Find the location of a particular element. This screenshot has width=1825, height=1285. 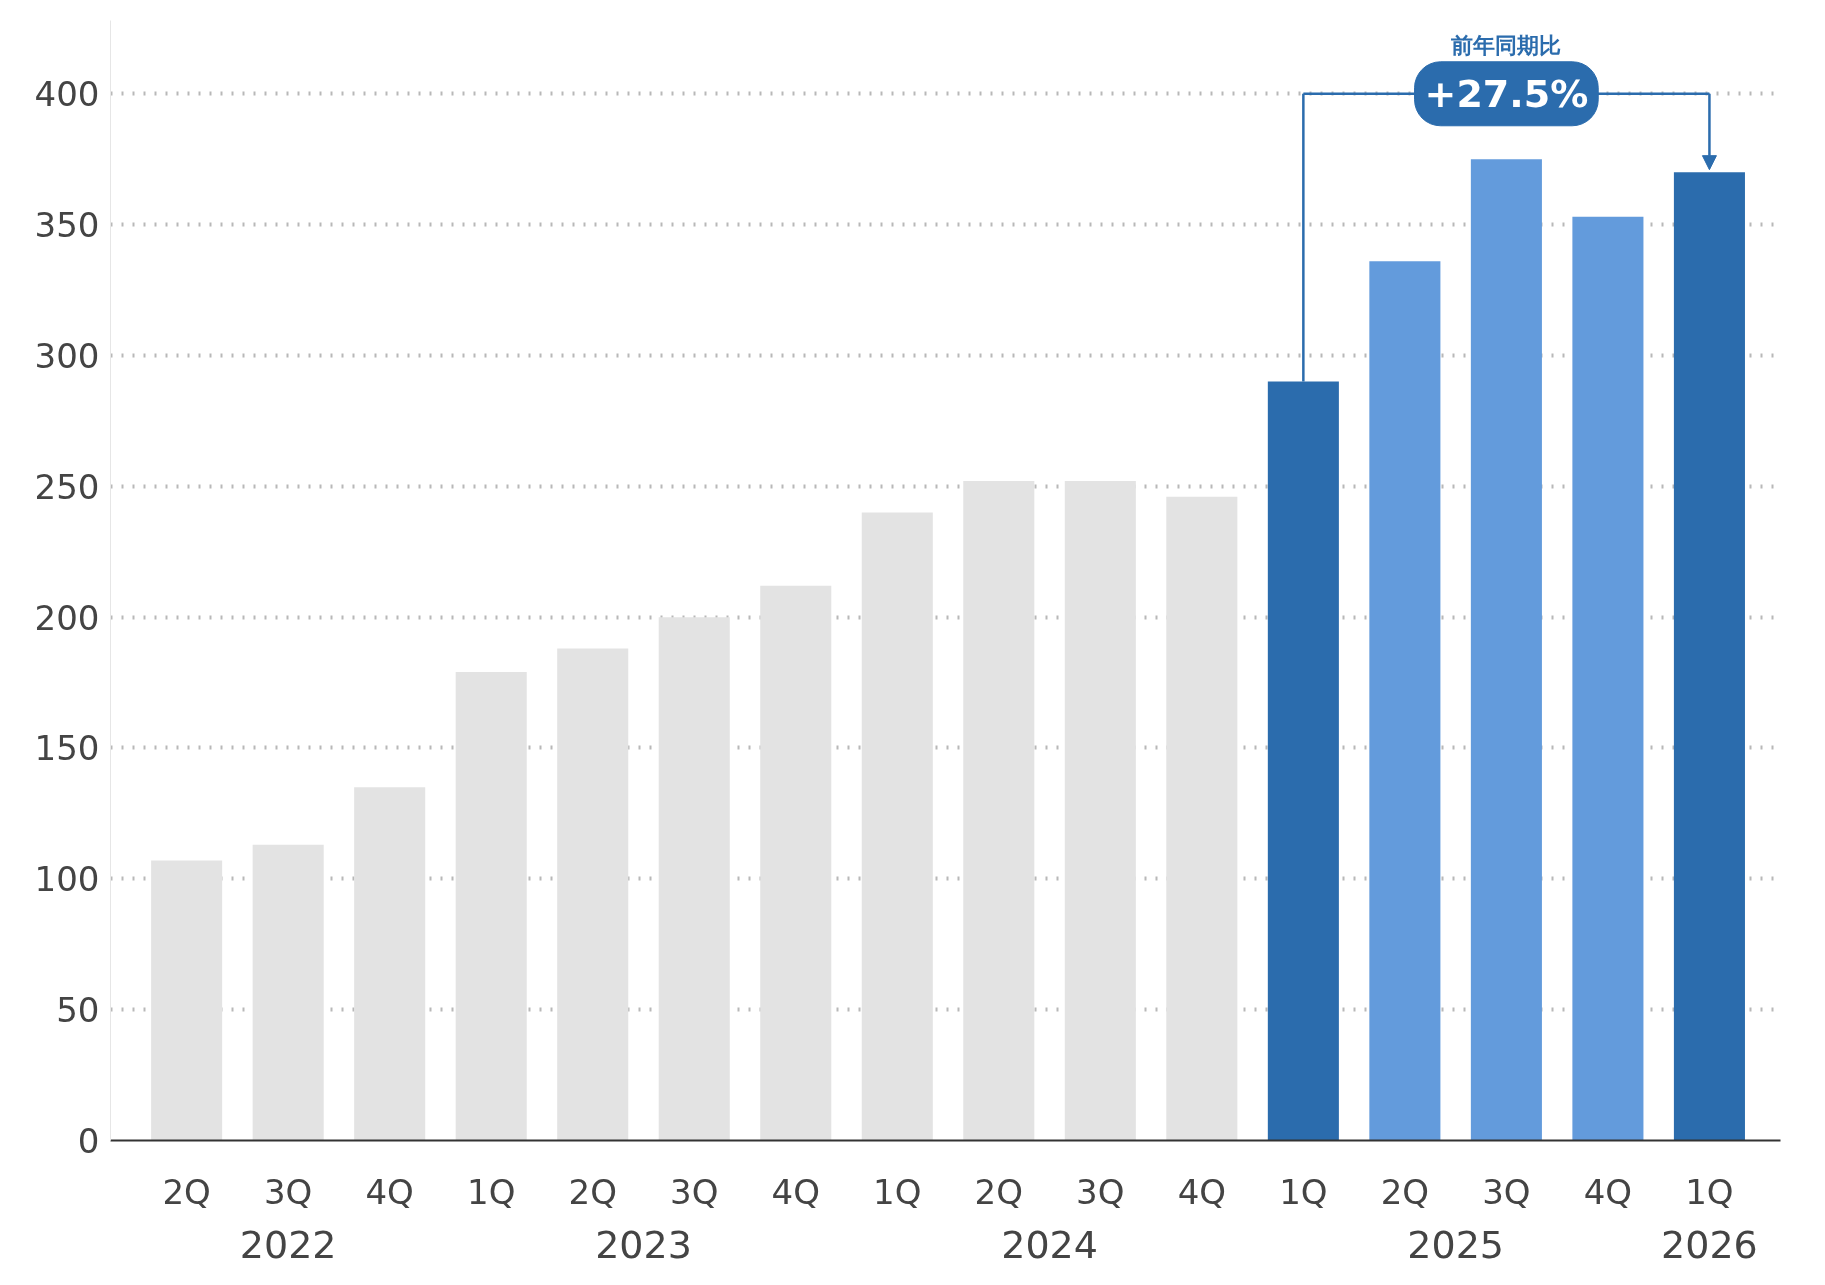

y-tick-label: 200 is located at coordinates (67, 617).